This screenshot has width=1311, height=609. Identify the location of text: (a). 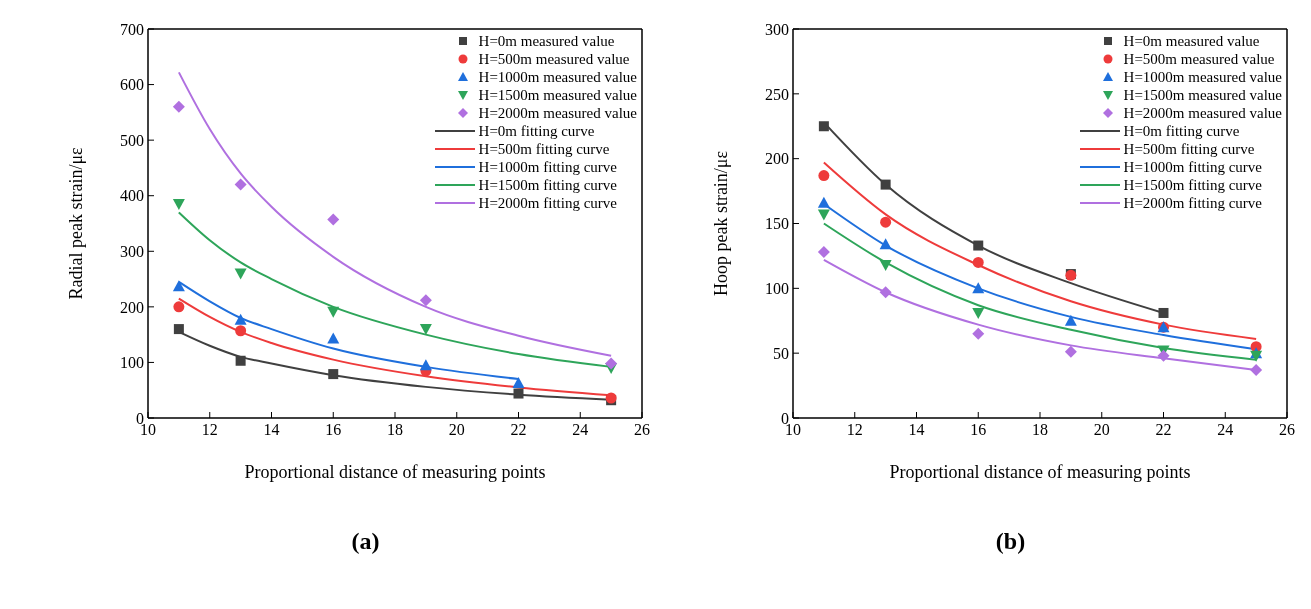
(365, 541).